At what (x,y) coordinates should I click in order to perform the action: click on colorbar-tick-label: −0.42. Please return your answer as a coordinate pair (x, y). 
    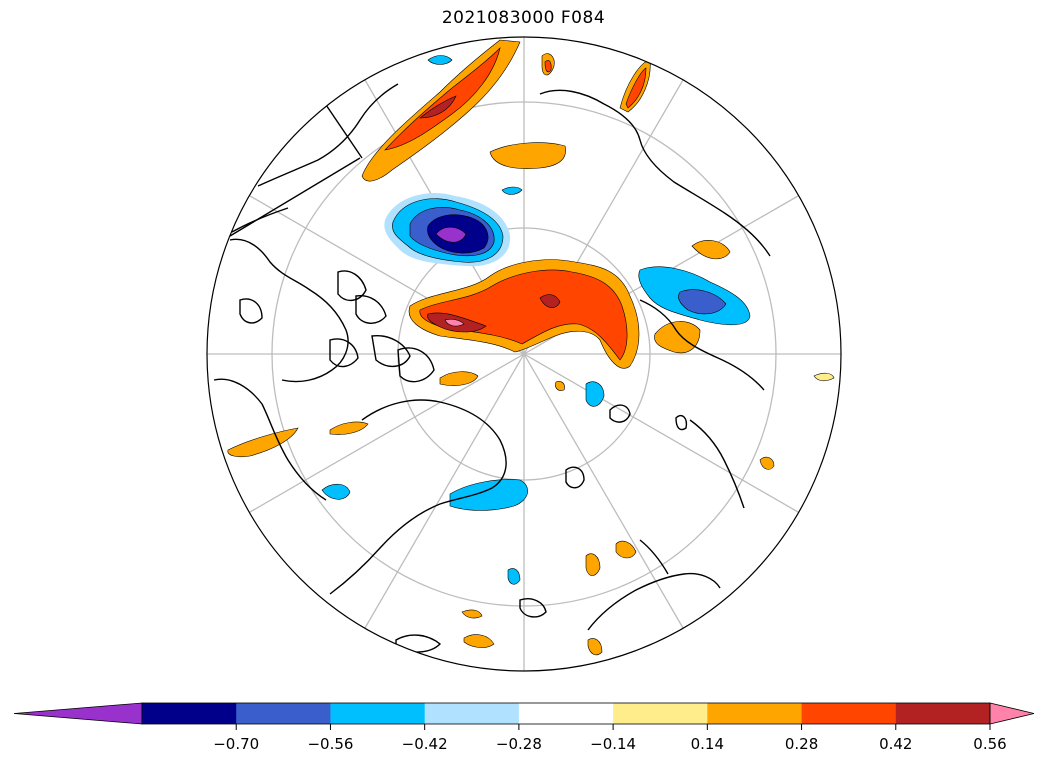
    Looking at the image, I should click on (425, 744).